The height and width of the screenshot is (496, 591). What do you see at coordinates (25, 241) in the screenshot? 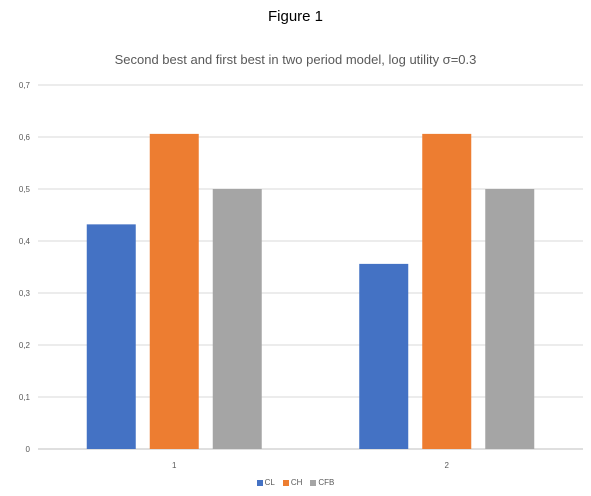
I see `y-tick-label: 0,4` at bounding box center [25, 241].